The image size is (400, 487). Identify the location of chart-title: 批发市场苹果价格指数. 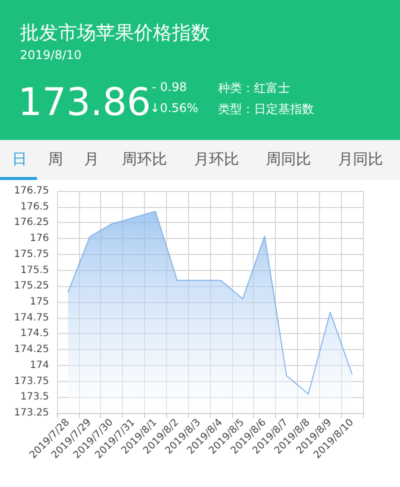
(115, 33).